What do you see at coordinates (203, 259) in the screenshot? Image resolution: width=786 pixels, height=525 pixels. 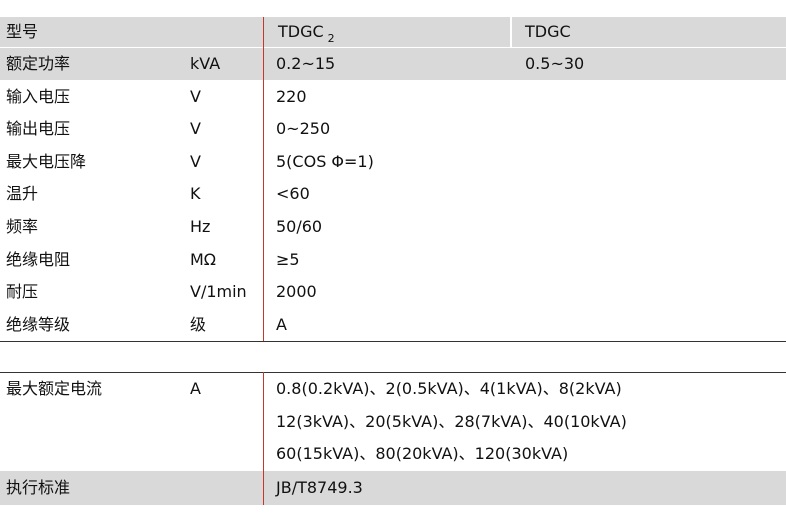 I see `unit: MΩ` at bounding box center [203, 259].